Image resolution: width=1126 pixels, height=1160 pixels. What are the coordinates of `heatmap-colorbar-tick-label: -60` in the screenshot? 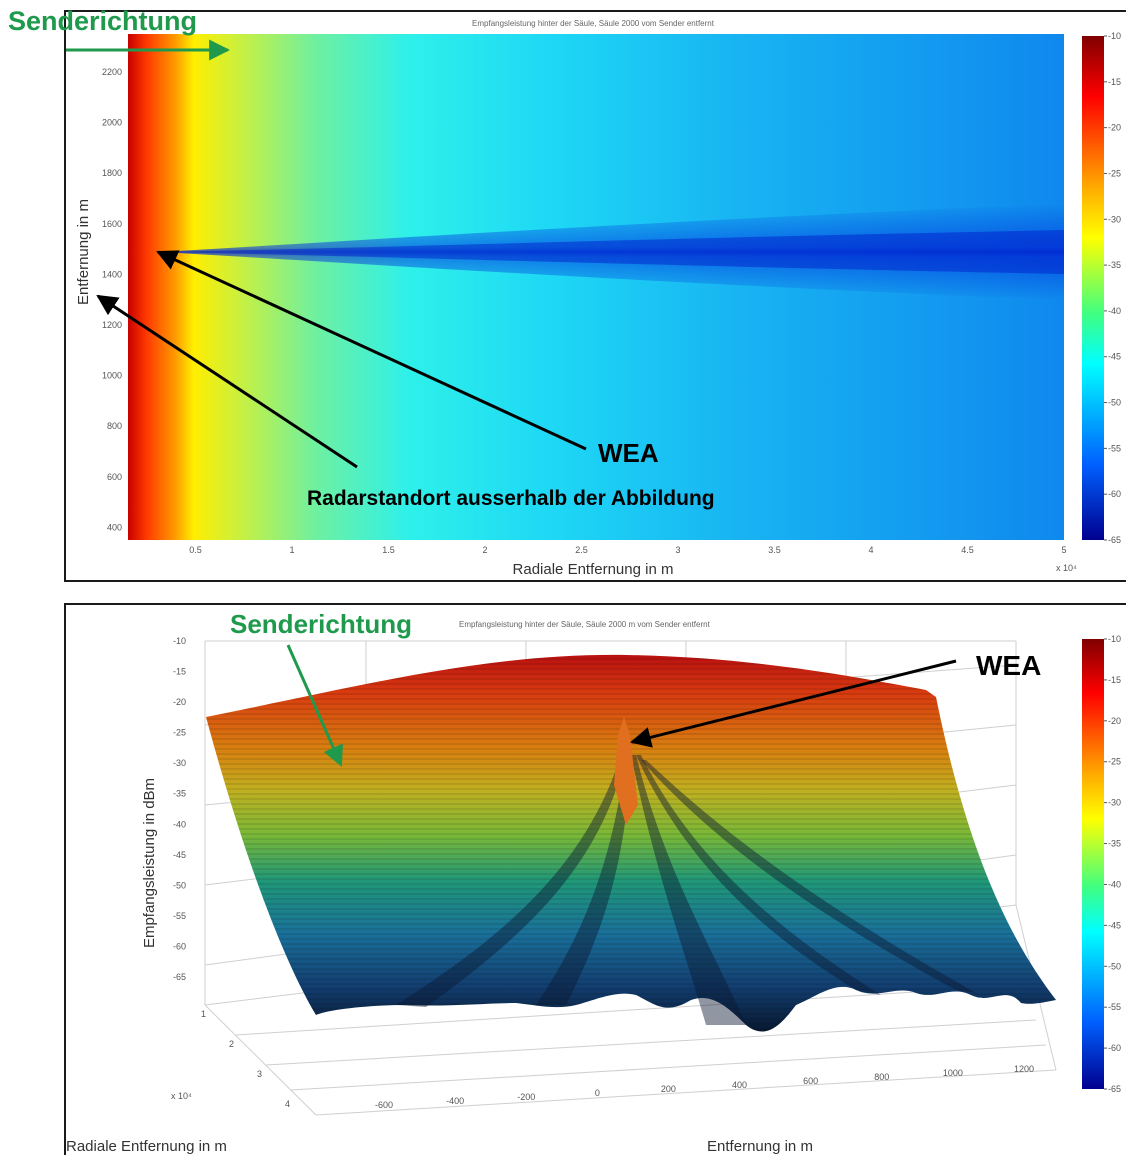 It's located at (1114, 494).